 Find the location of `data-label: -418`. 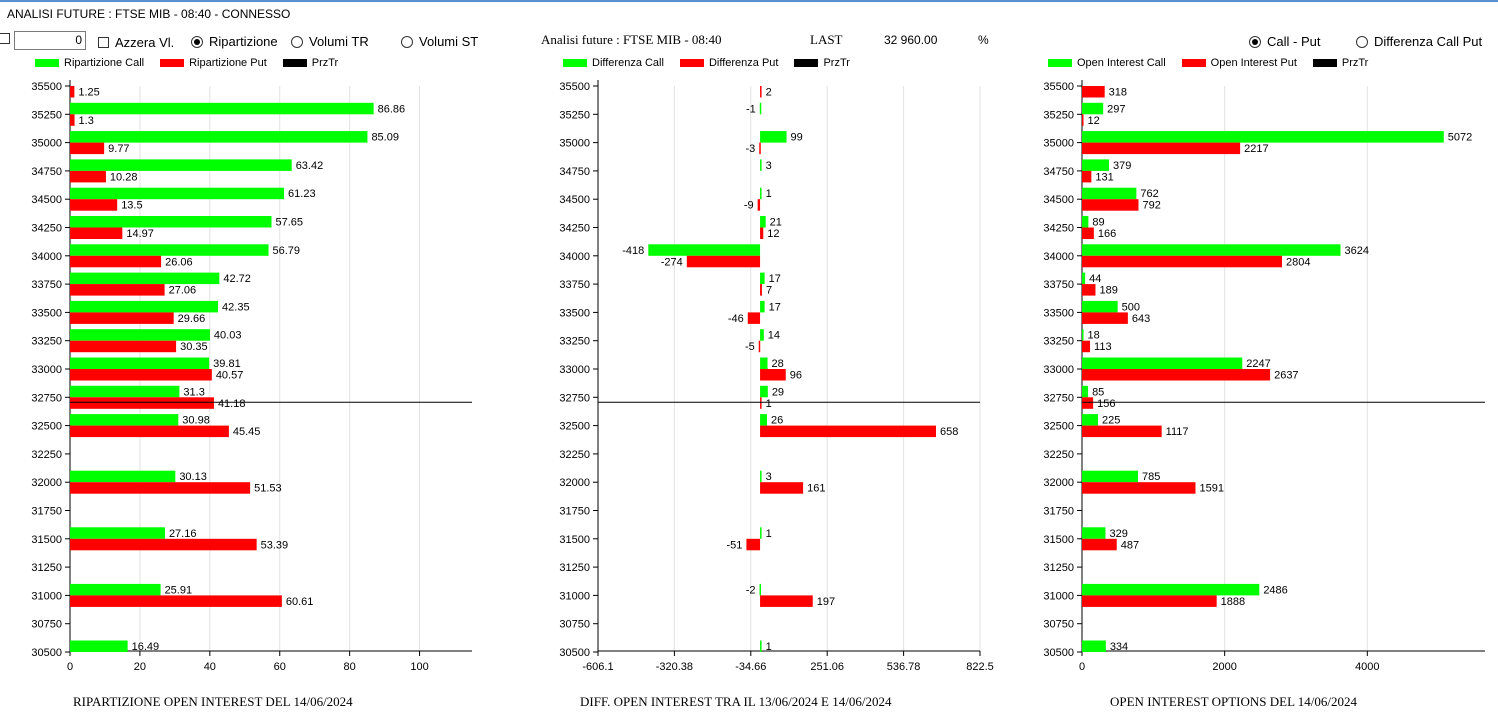

data-label: -418 is located at coordinates (633, 251).